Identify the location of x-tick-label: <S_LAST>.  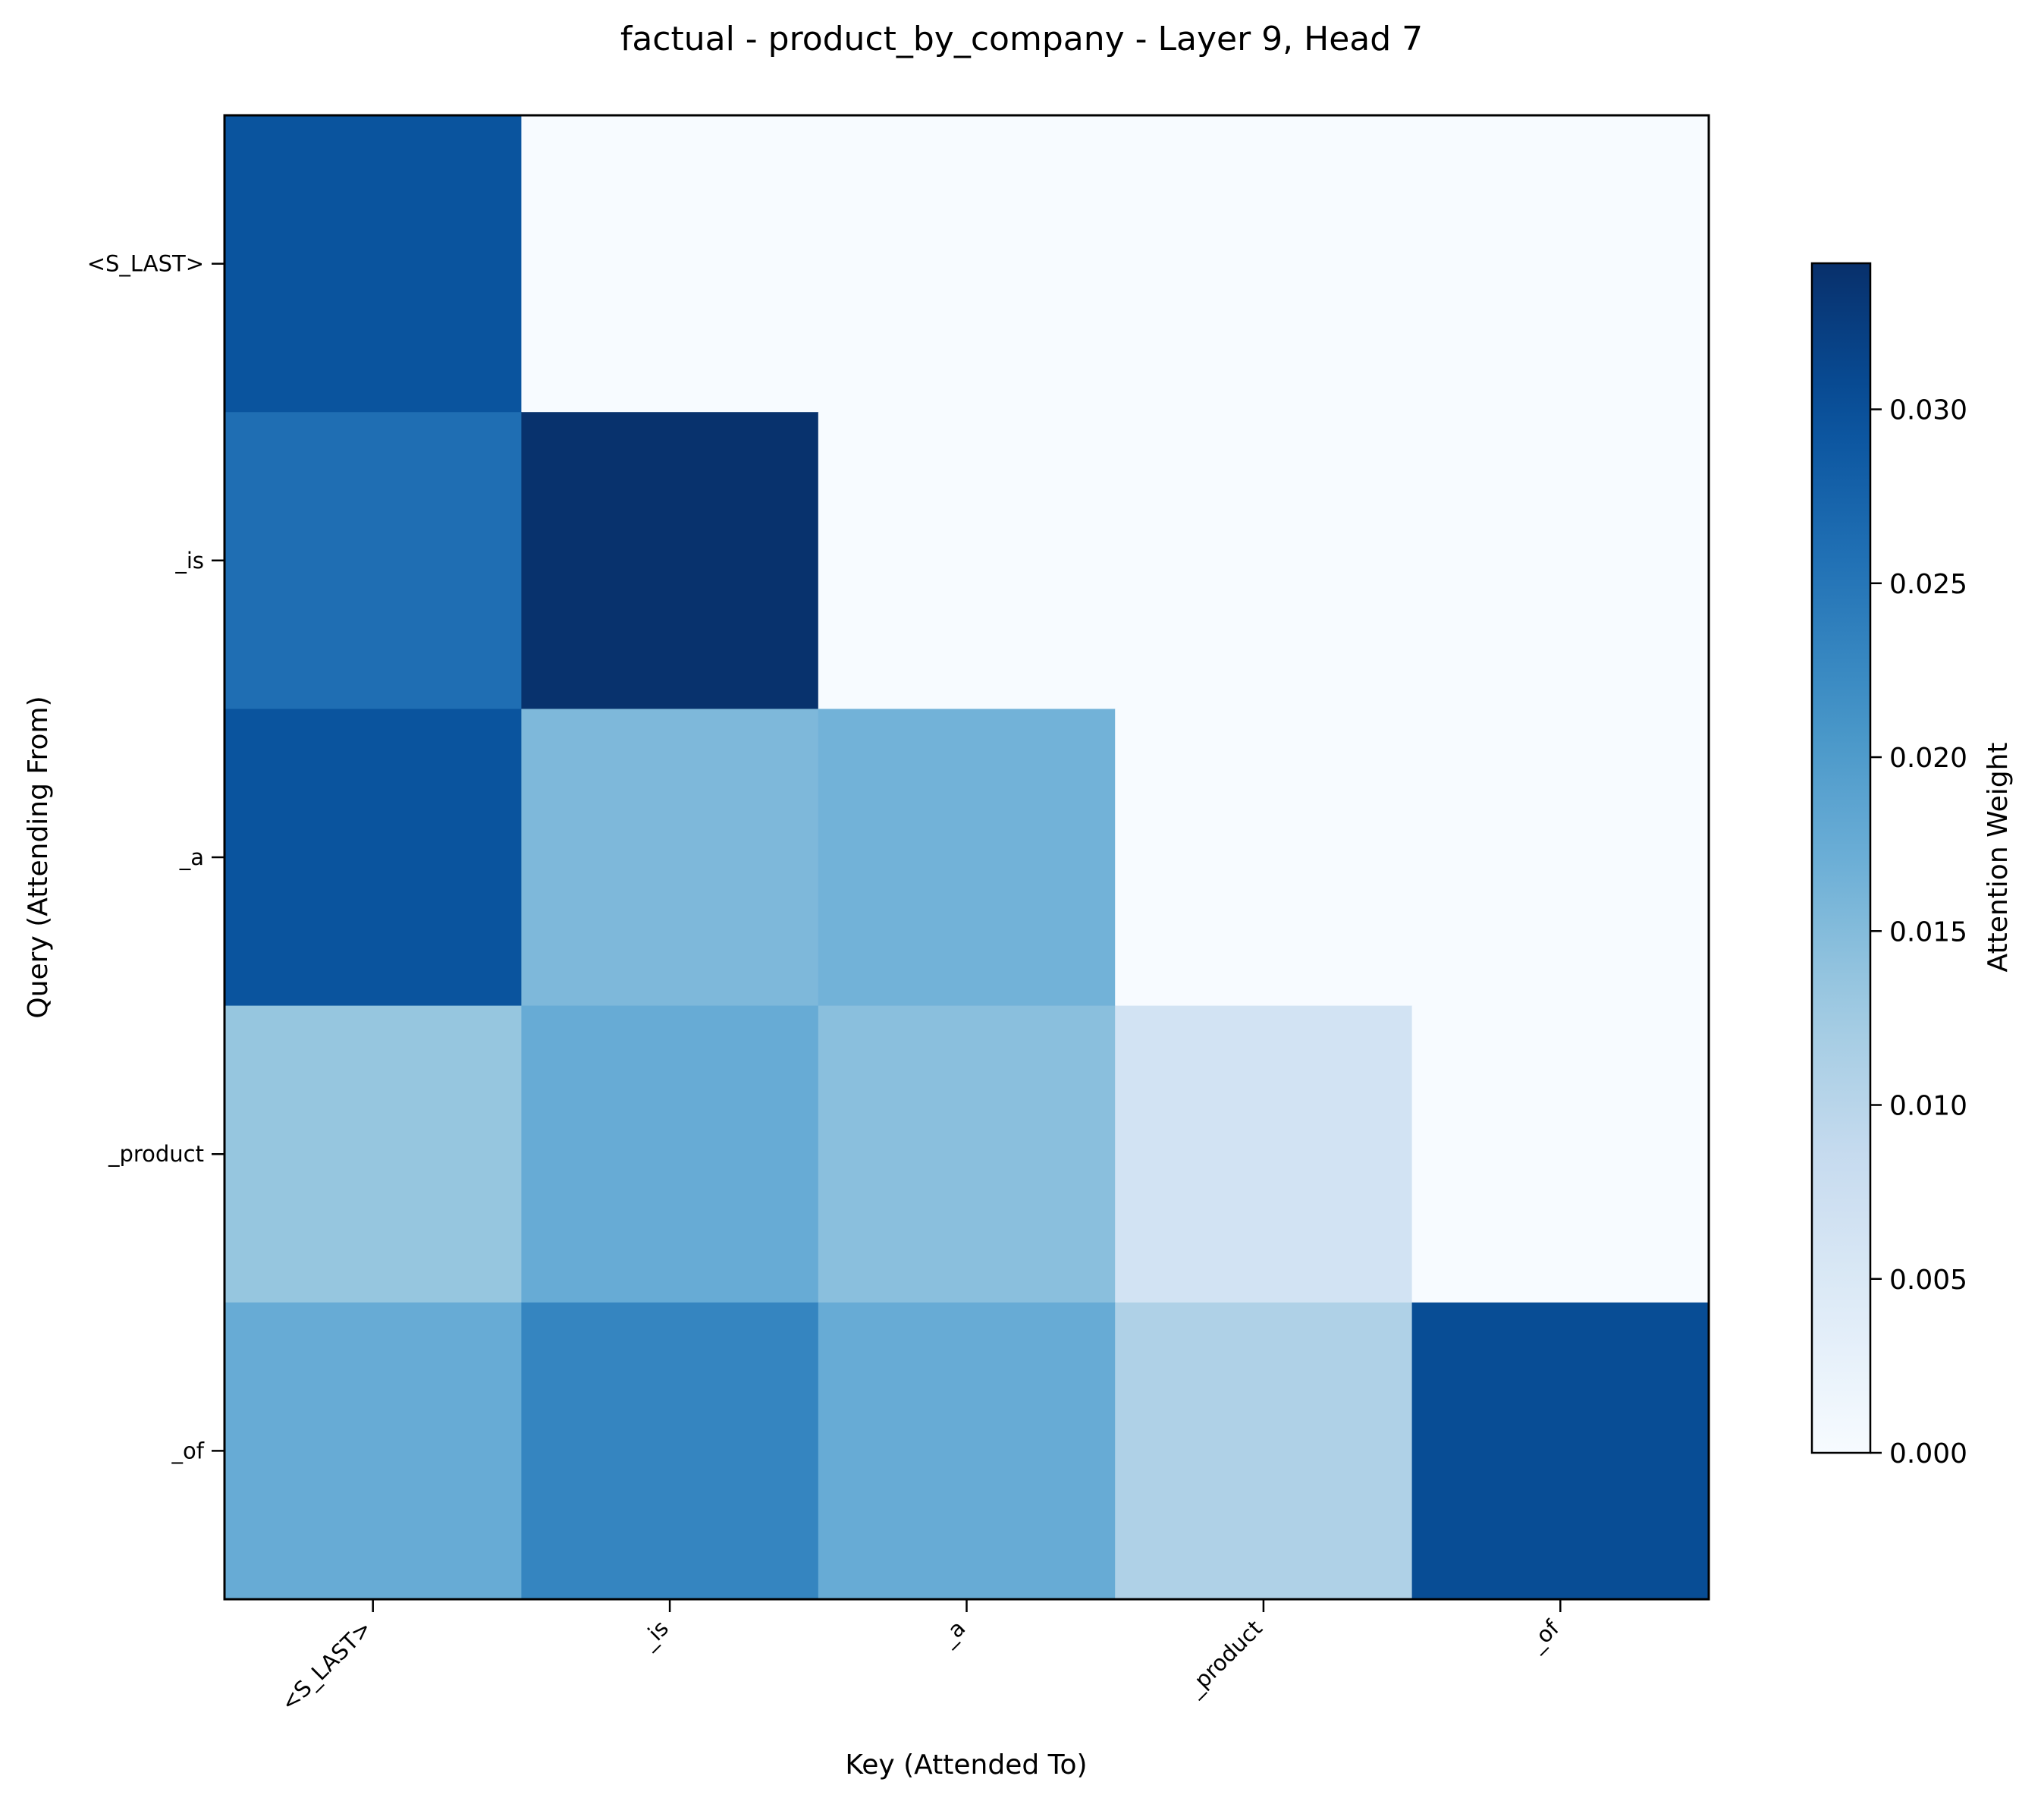
(326, 1665).